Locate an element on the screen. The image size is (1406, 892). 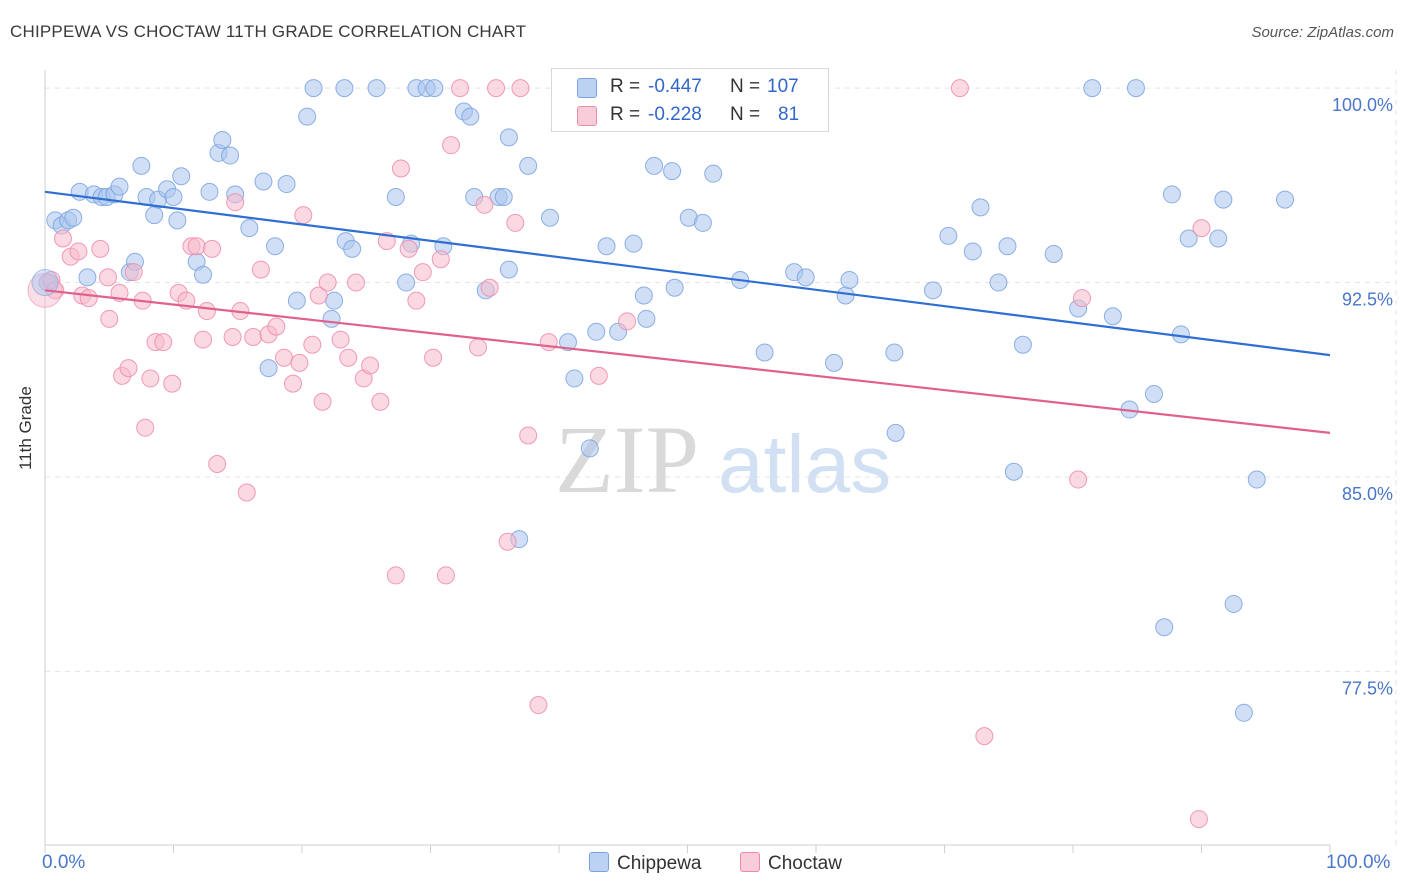
watermark-zip: ZIP is located at coordinates (627, 459).